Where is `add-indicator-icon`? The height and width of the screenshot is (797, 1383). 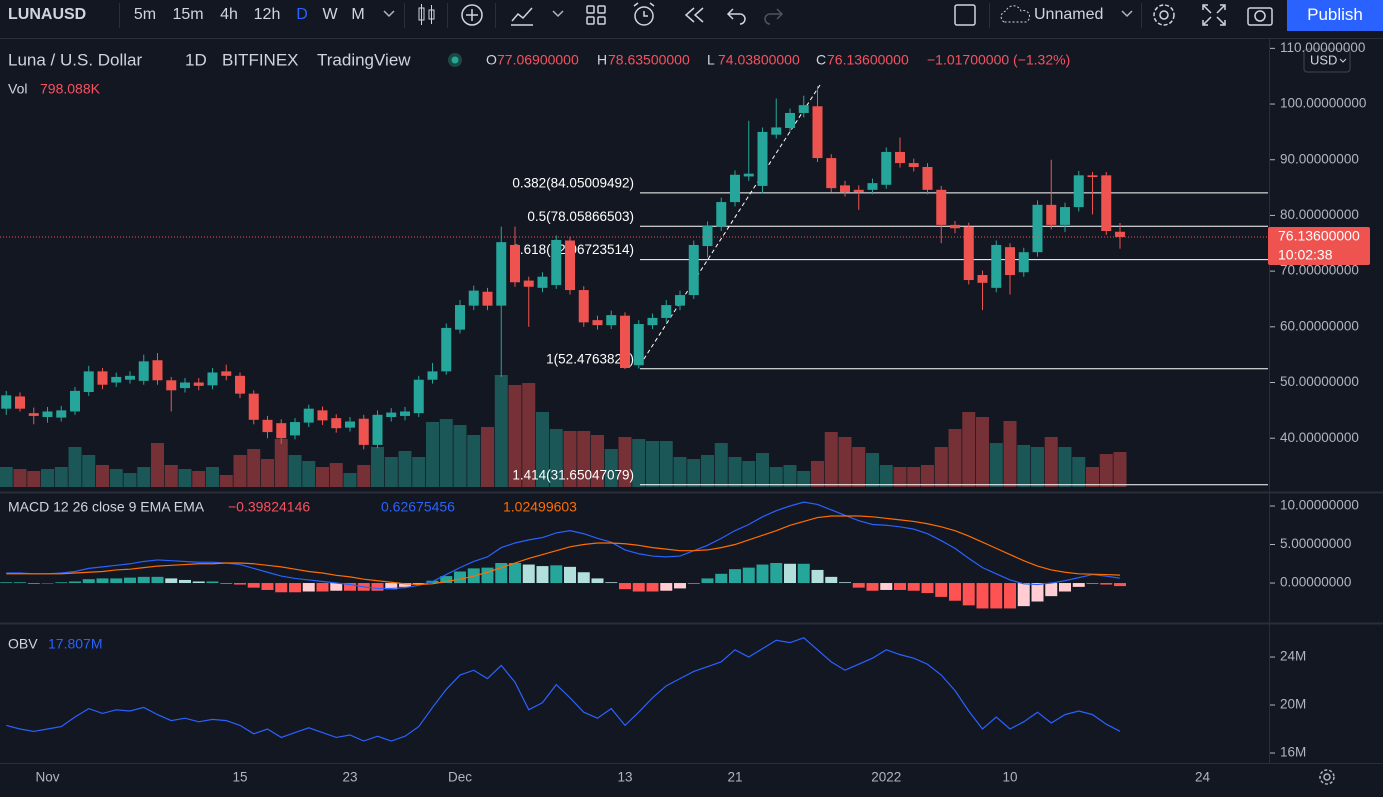 add-indicator-icon is located at coordinates (472, 15).